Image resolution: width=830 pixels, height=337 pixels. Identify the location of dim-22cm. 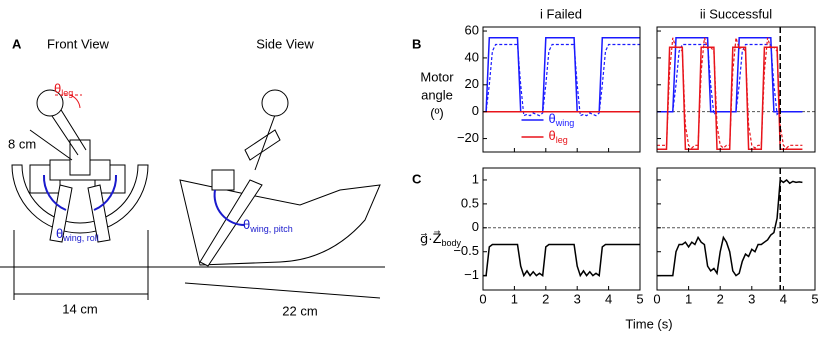
(282, 290).